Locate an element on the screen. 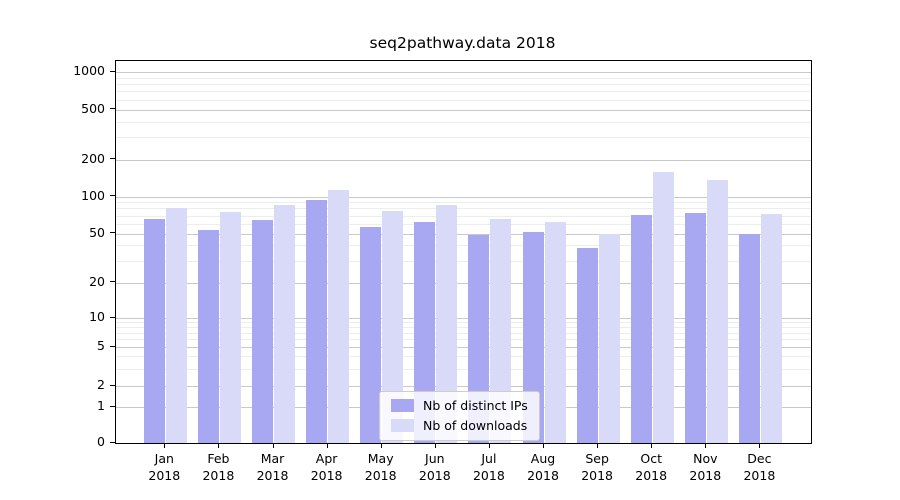 This screenshot has width=900, height=500. bar-oct-nb-of-distinct-ips is located at coordinates (641, 328).